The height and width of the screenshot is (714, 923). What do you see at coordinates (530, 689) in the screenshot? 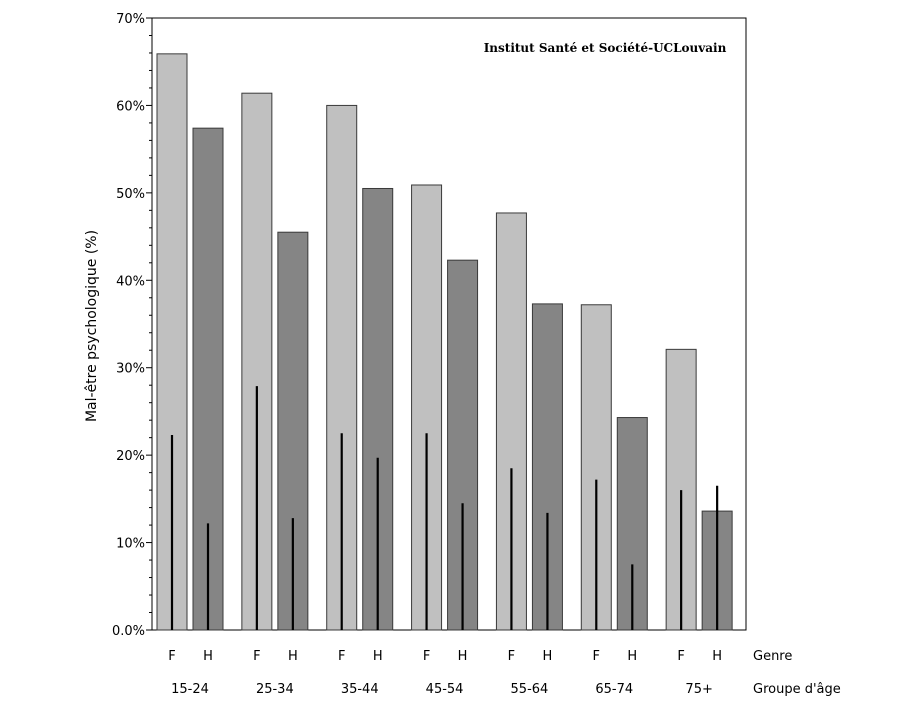
I see `age-group-label: 55-64` at bounding box center [530, 689].